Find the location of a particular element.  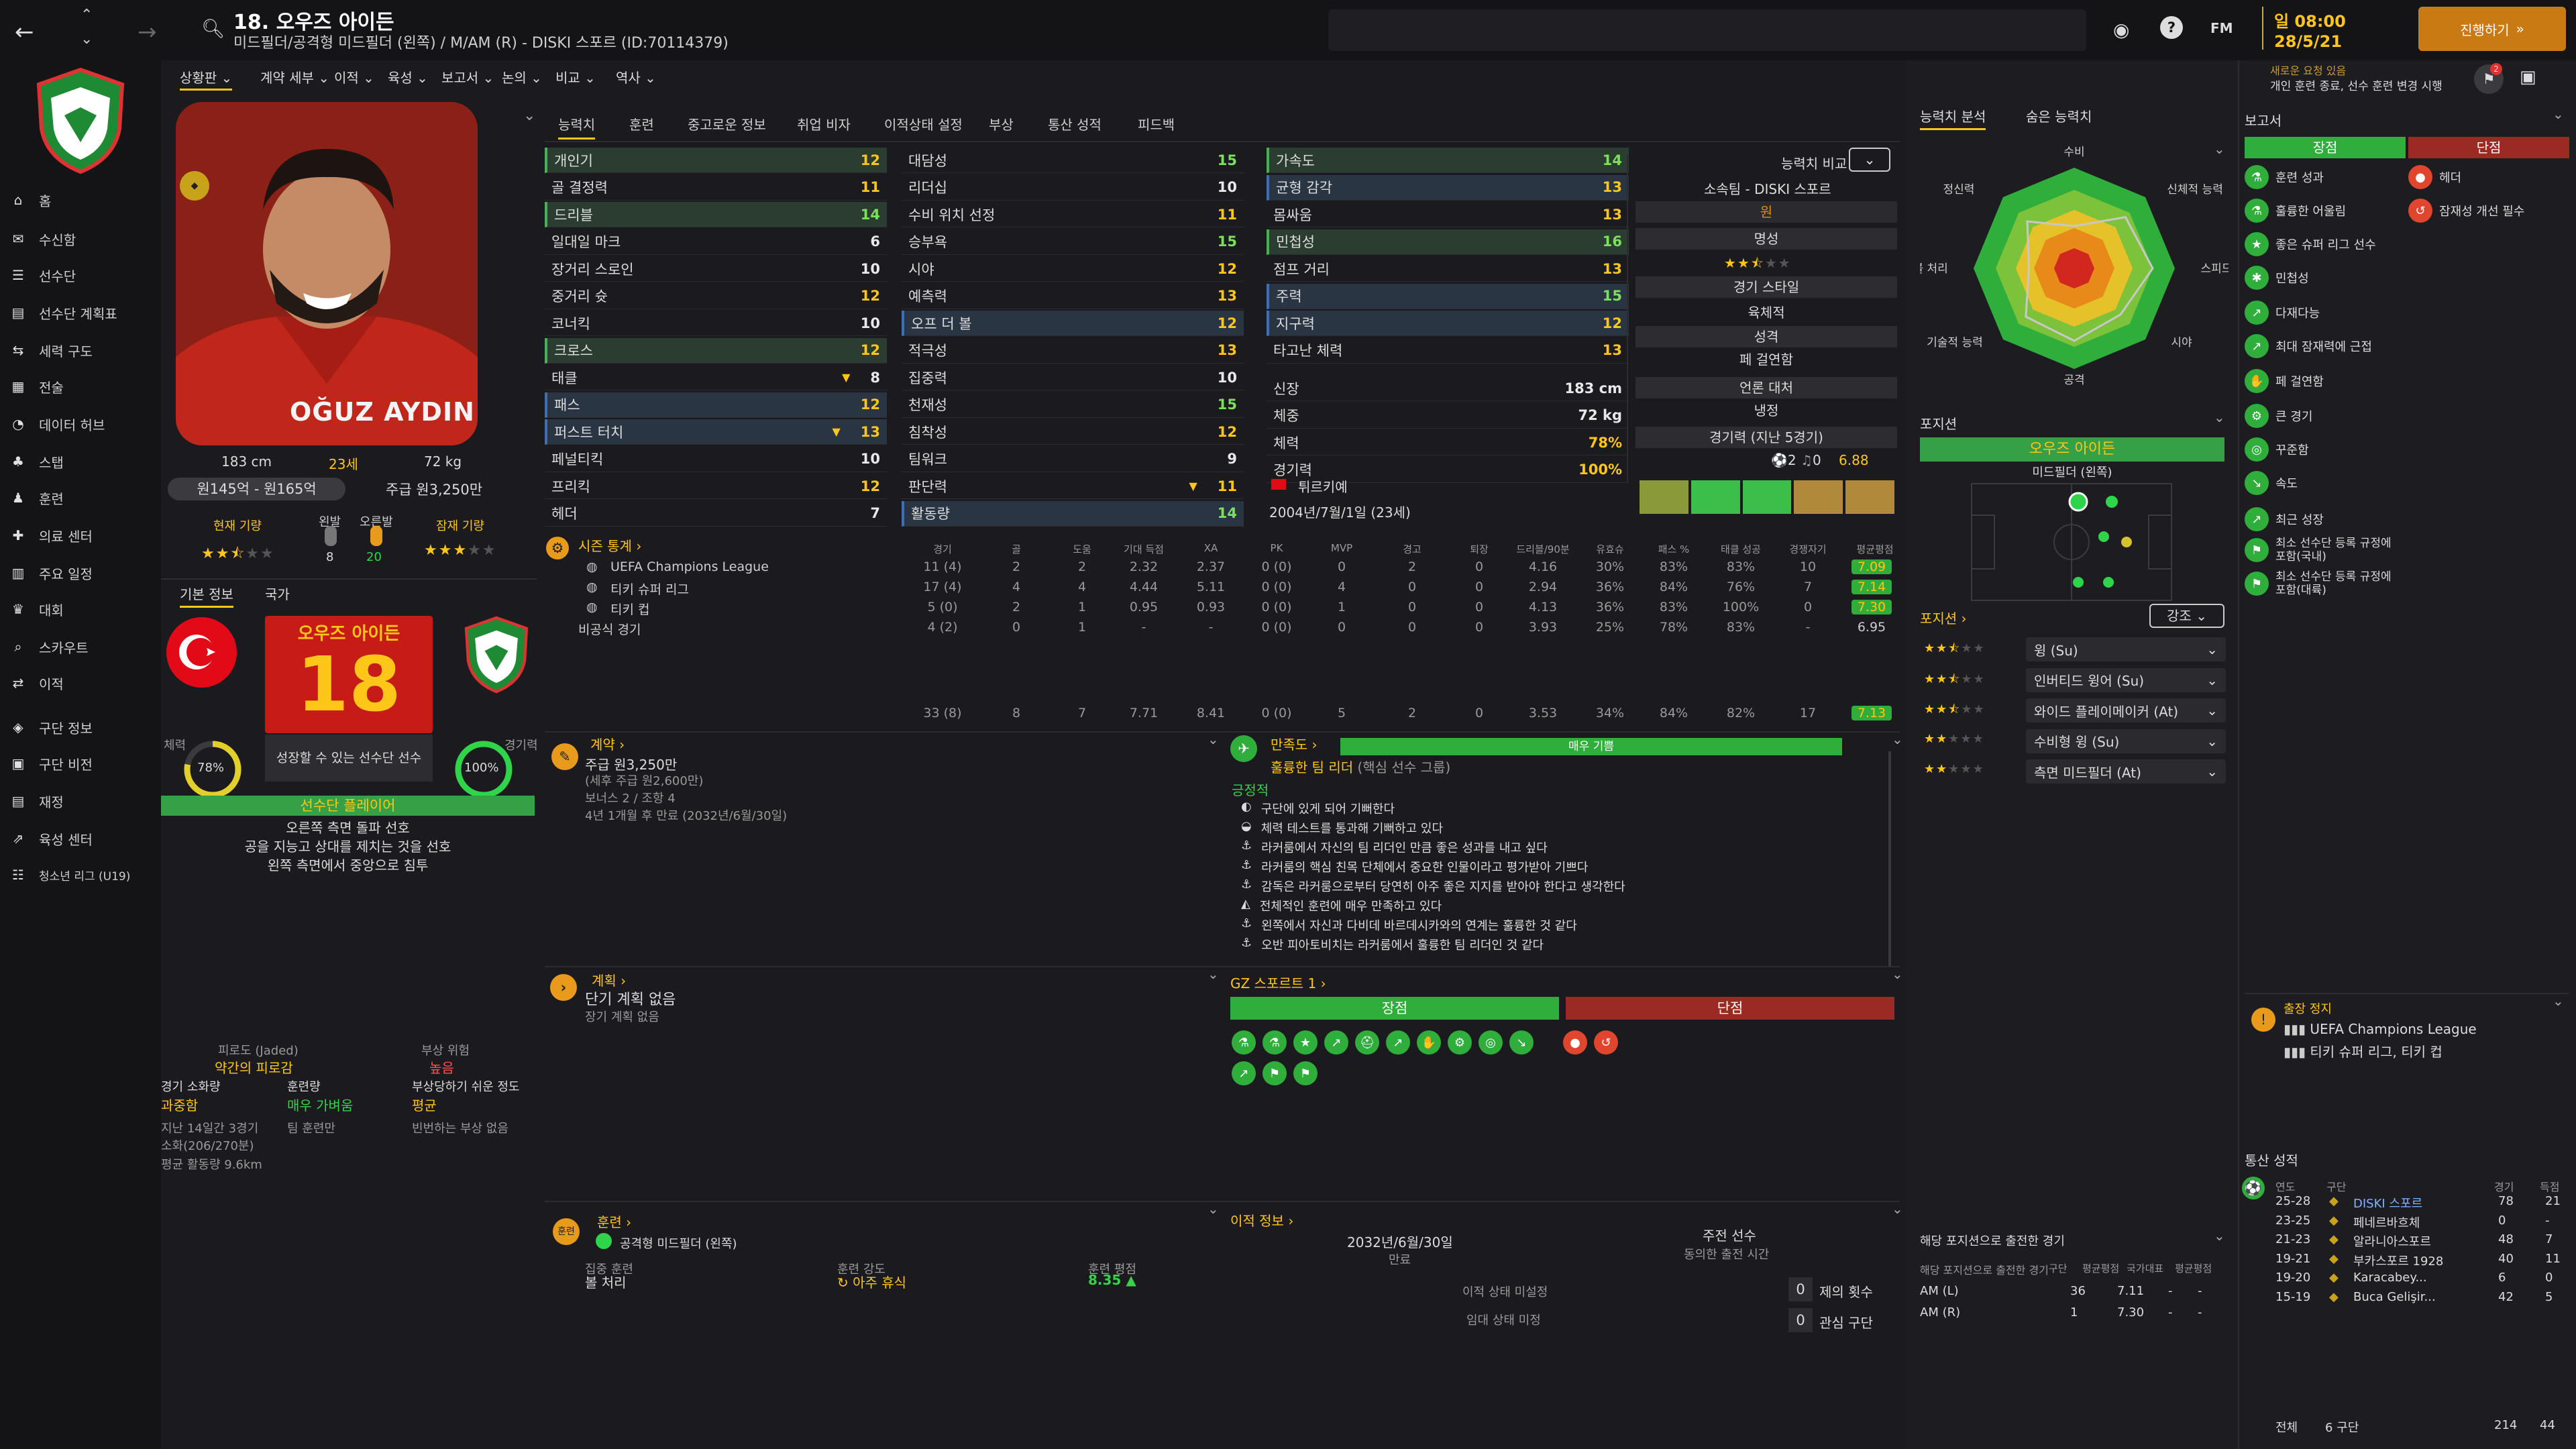

sidebar-item-14: ◈ 구단 정보 is located at coordinates (51, 727).